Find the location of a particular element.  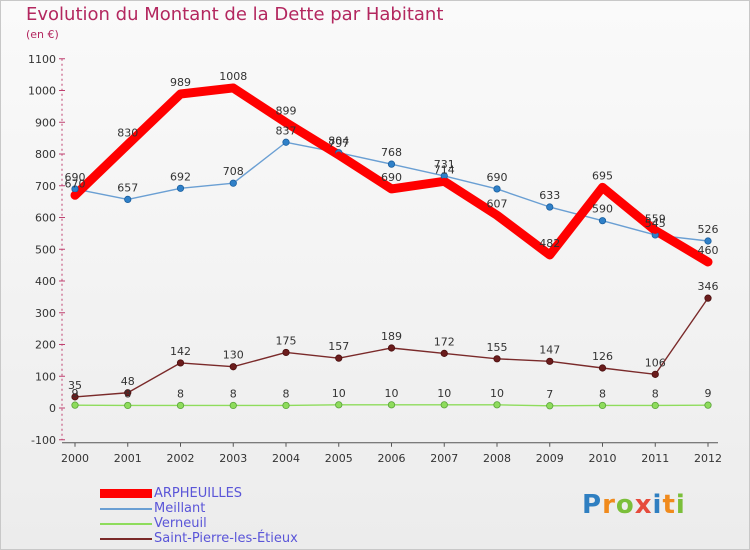

data-label: 690 is located at coordinates (391, 177).